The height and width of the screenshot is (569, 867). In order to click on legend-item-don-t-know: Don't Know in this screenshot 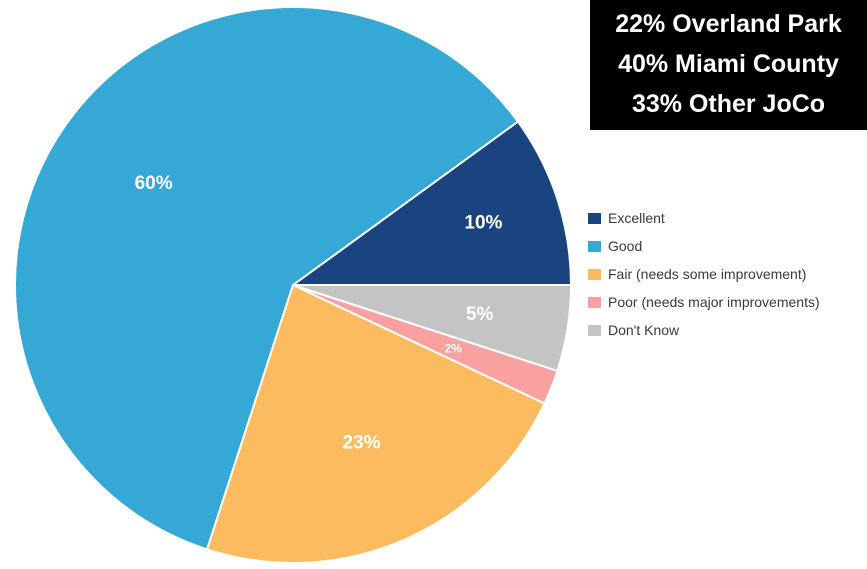, I will do `click(704, 330)`.